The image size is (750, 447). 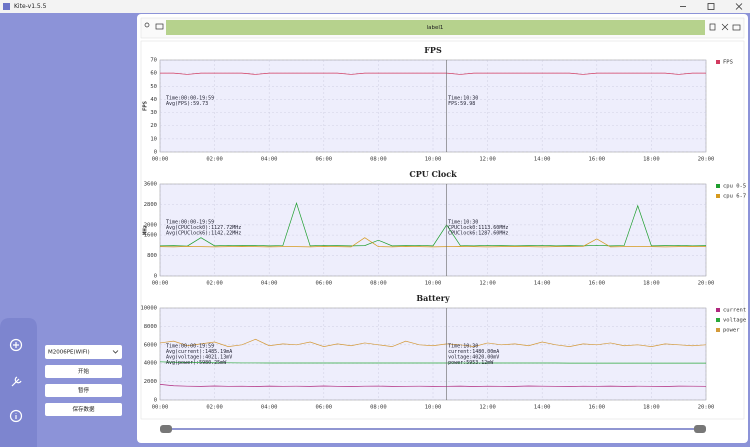 I want to click on y-tick-label: 800, so click(x=152, y=256).